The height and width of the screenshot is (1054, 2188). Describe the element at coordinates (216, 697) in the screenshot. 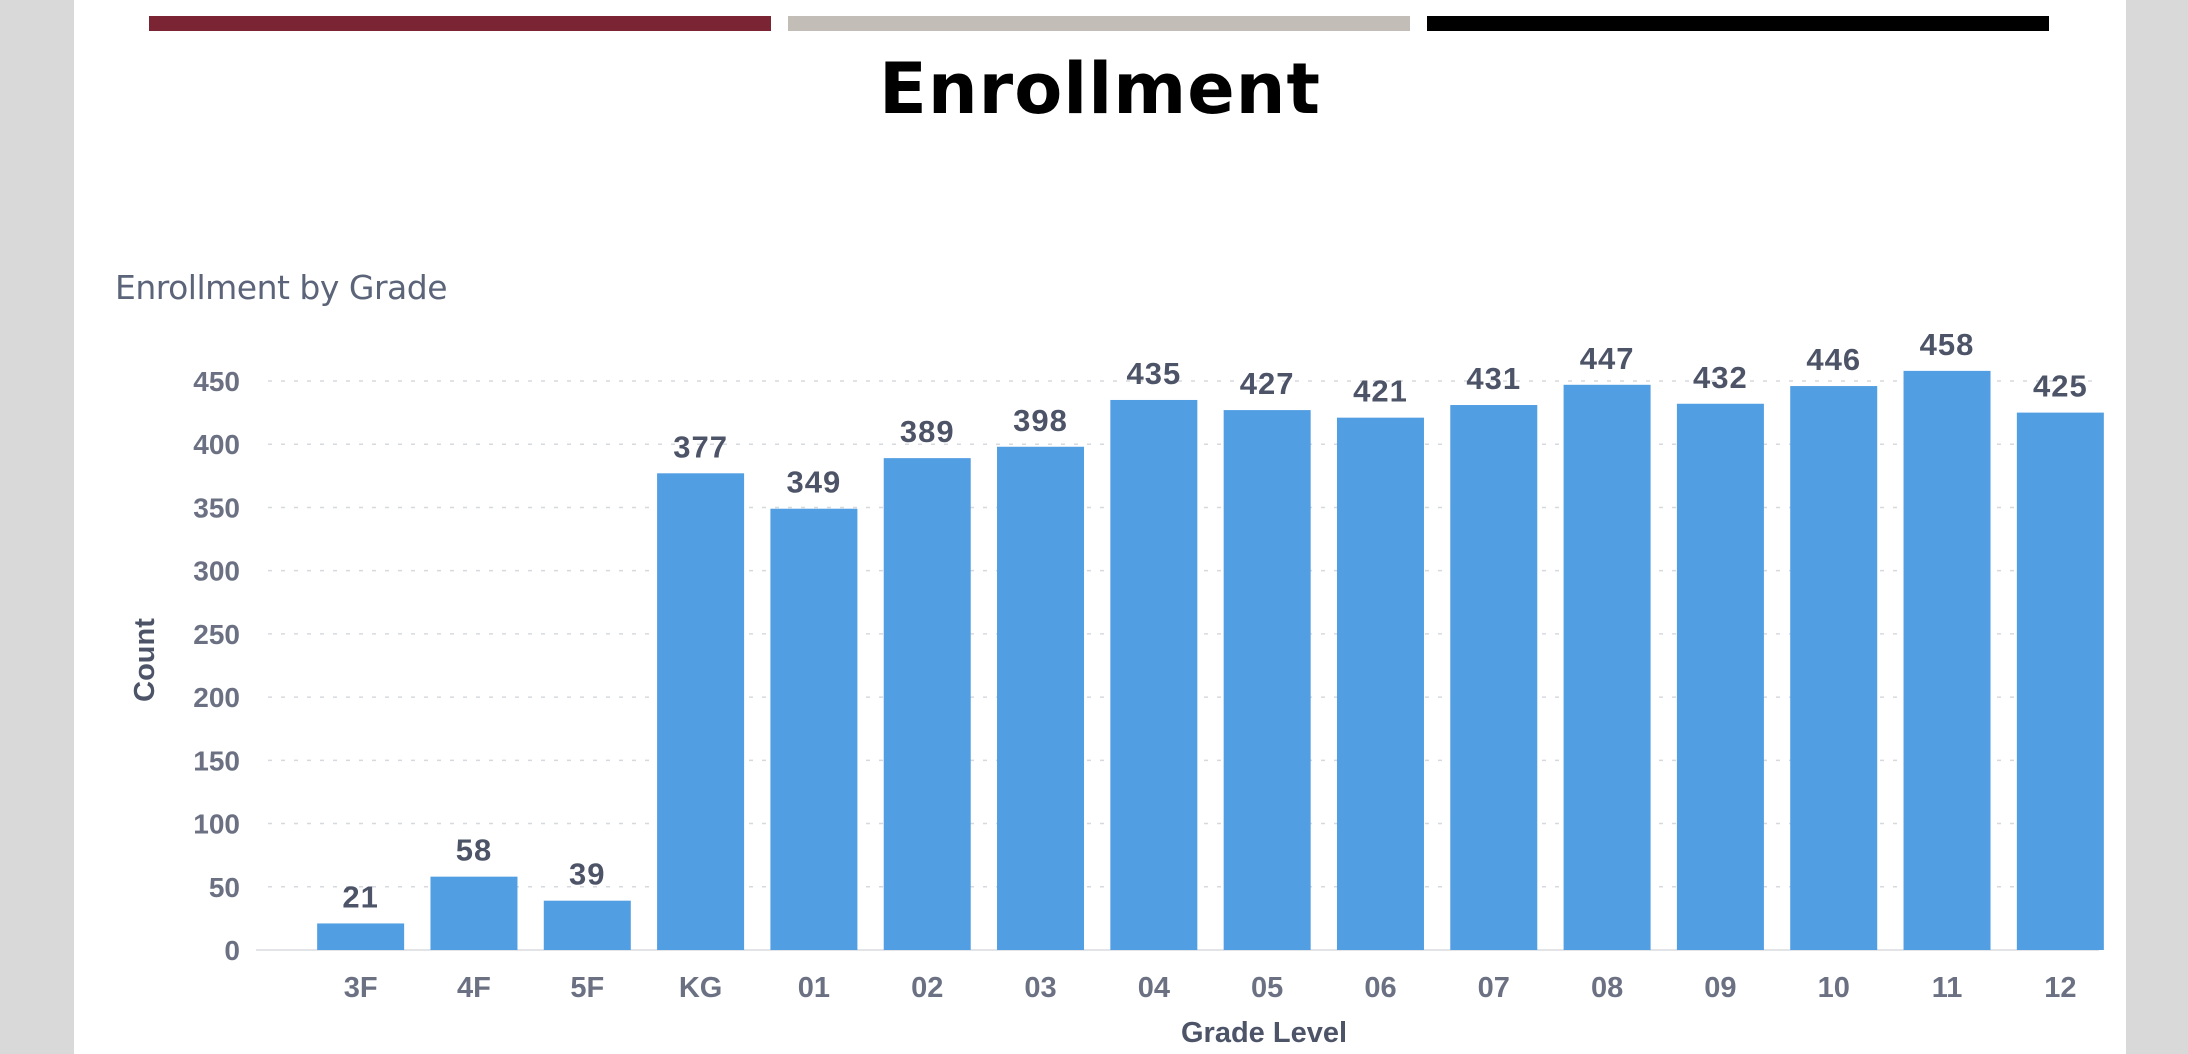

I see `y-tick-label: 200` at that location.